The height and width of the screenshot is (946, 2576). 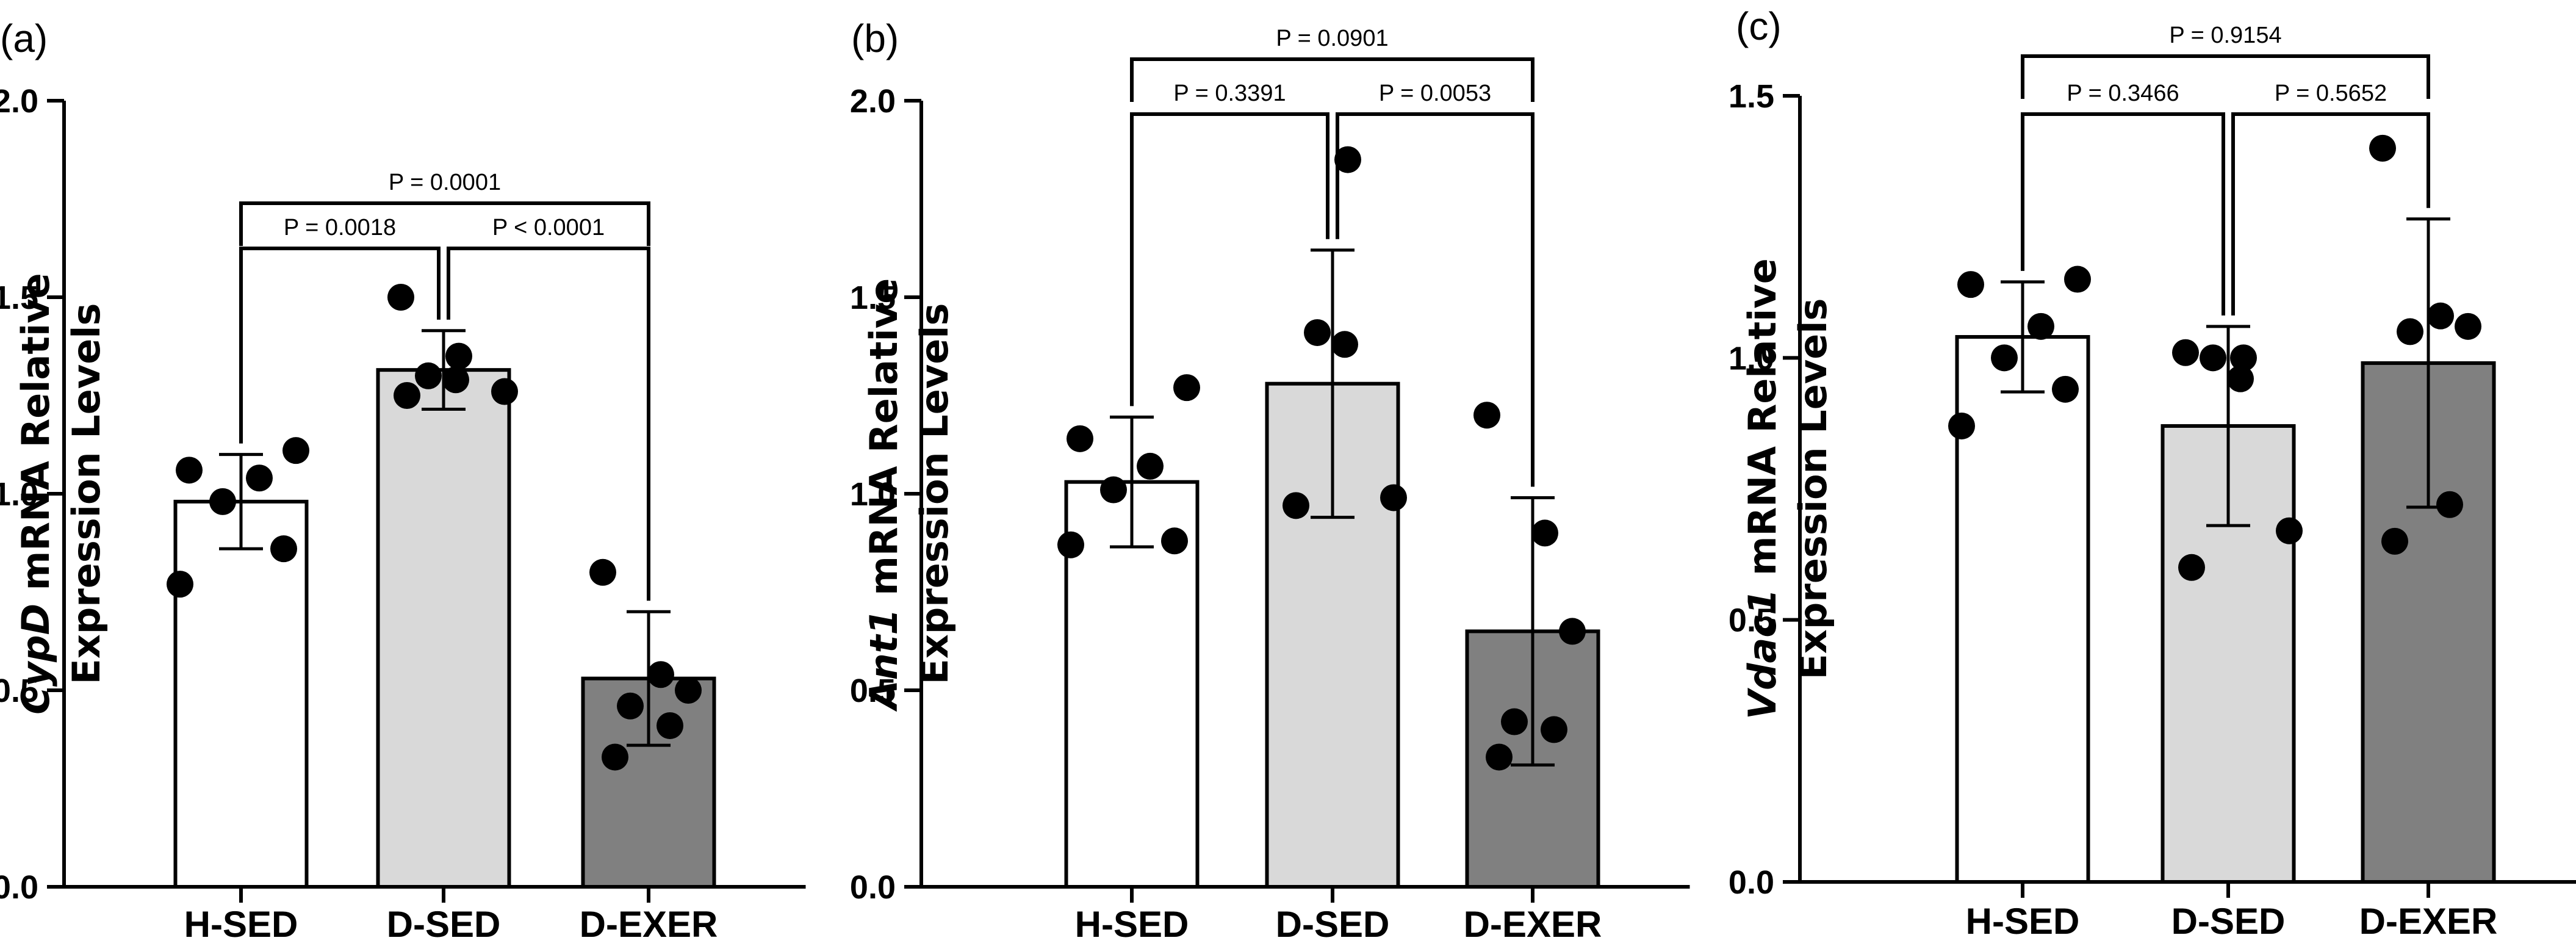 What do you see at coordinates (875, 38) in the screenshot?
I see `panel-label: (b)` at bounding box center [875, 38].